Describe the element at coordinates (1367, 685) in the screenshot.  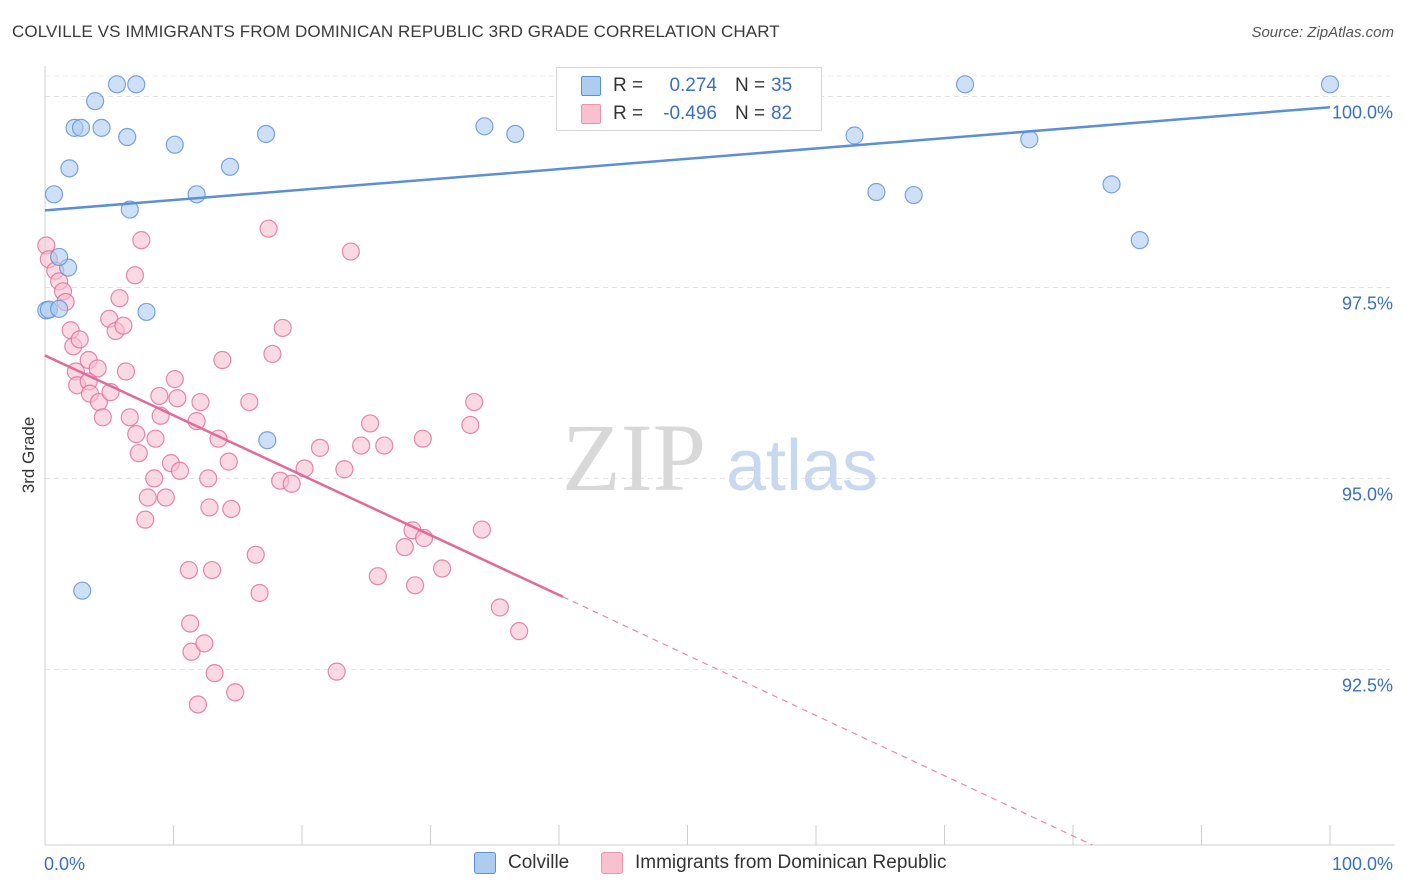
I see `y-tick-label: 92.5%` at that location.